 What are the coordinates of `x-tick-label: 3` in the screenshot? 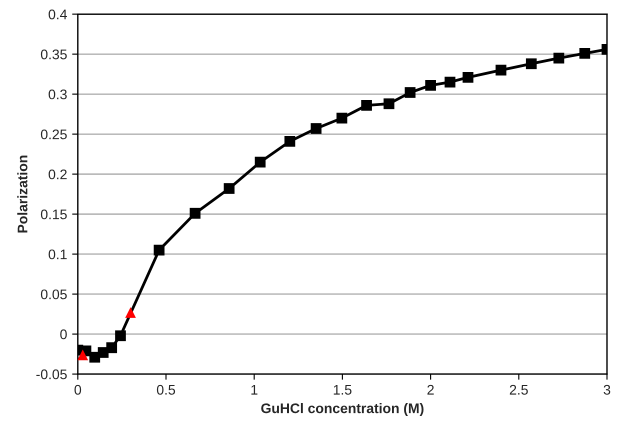 It's located at (607, 389).